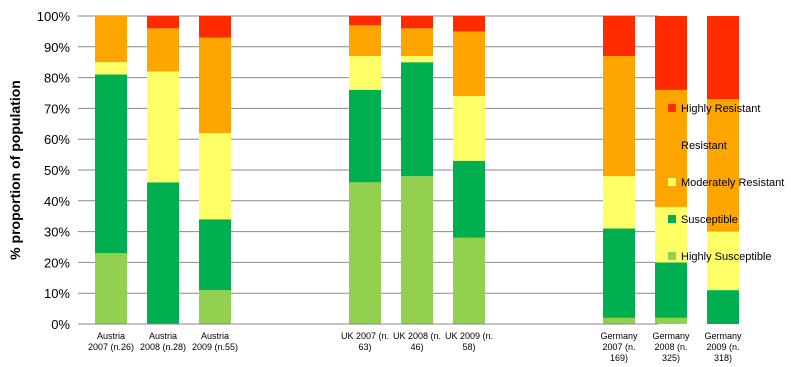 The width and height of the screenshot is (791, 367). What do you see at coordinates (723, 347) in the screenshot?
I see `x-tick-label: Germany 2009 (n. 318)` at bounding box center [723, 347].